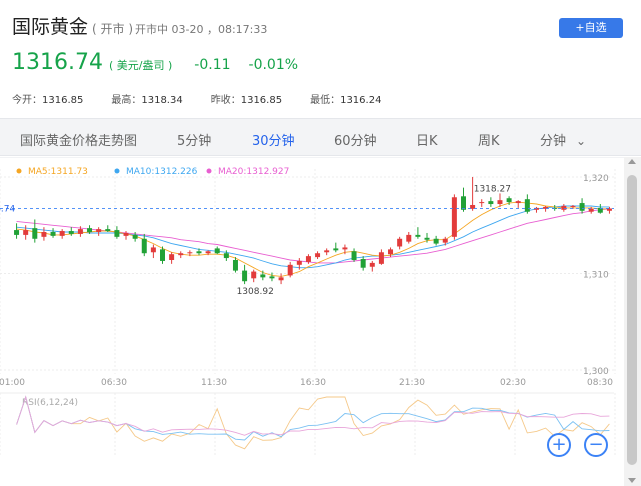 This screenshot has height=486, width=641. What do you see at coordinates (12, 383) in the screenshot?
I see `x-tick-label: 01:00` at bounding box center [12, 383].